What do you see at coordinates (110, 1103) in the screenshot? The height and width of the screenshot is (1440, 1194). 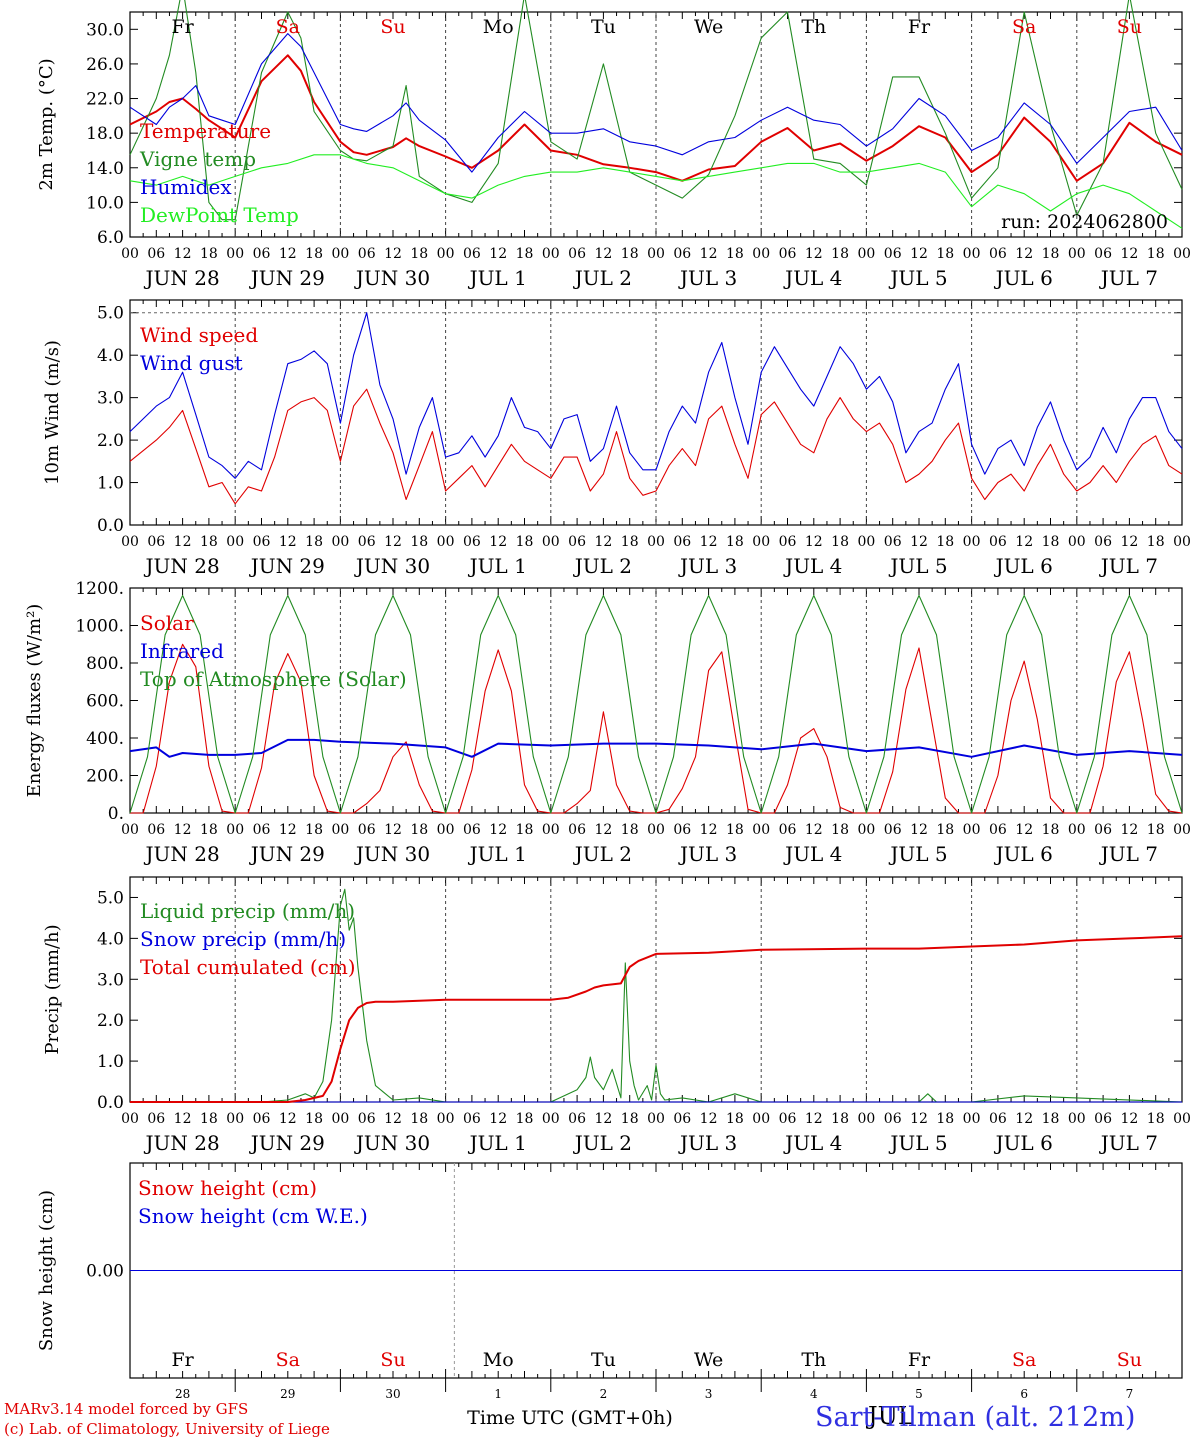 I see `y-tick-label: 0.0` at bounding box center [110, 1103].